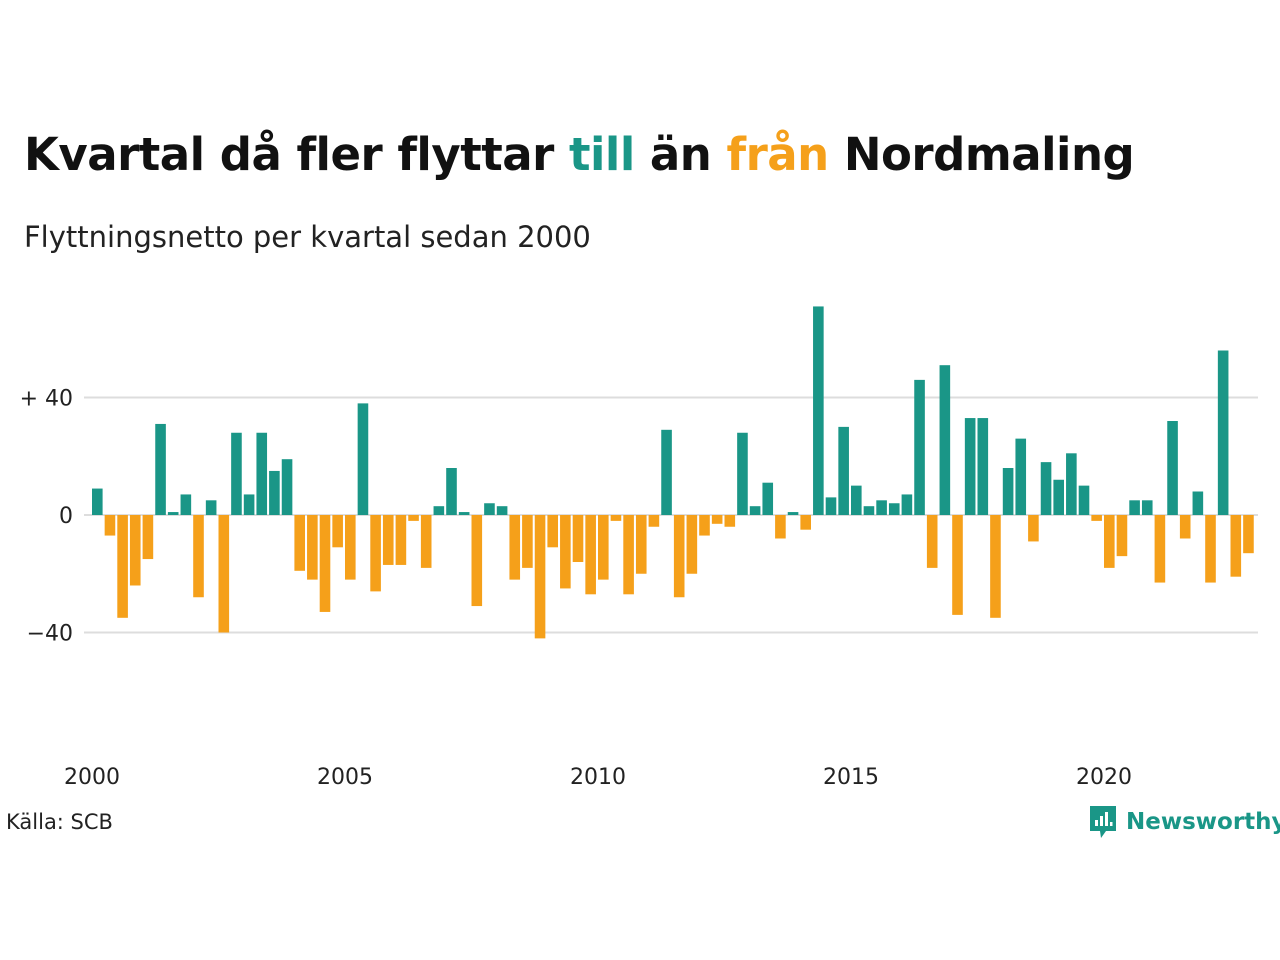 Image resolution: width=1280 pixels, height=960 pixels. What do you see at coordinates (1203, 822) in the screenshot?
I see `brand-name: Newsworthy` at bounding box center [1203, 822].